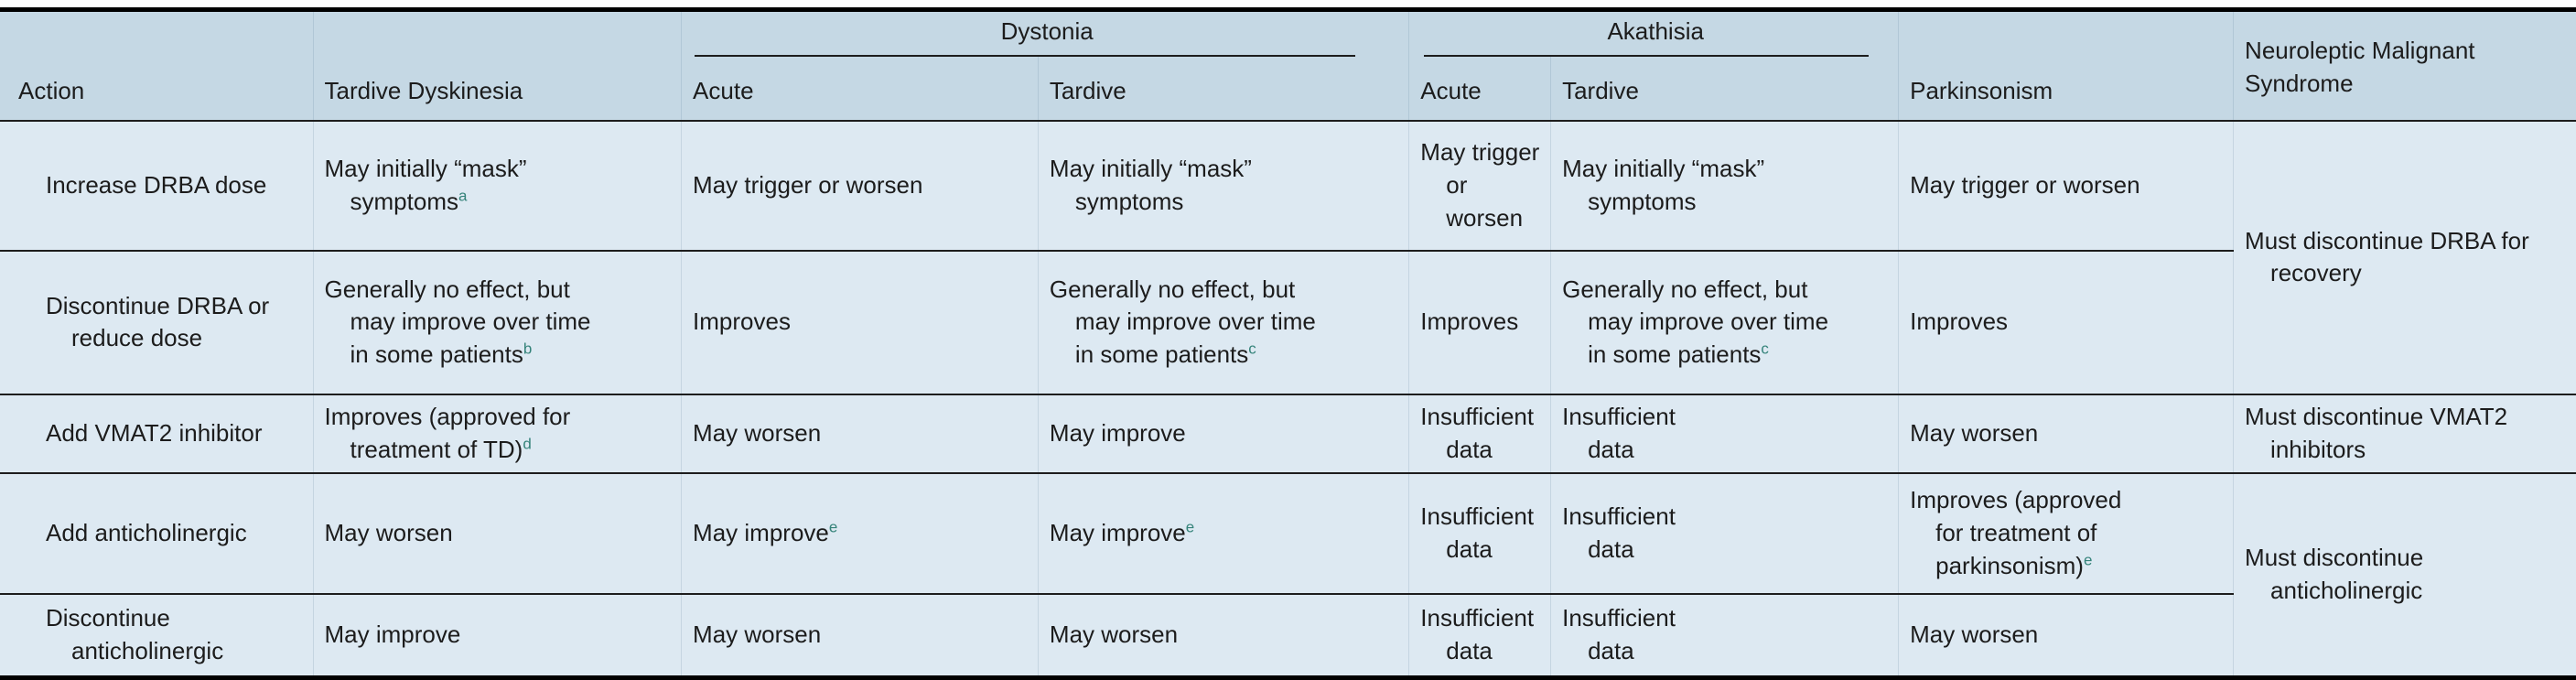 The width and height of the screenshot is (2576, 680). What do you see at coordinates (463, 196) in the screenshot?
I see `footnote-marker: a` at bounding box center [463, 196].